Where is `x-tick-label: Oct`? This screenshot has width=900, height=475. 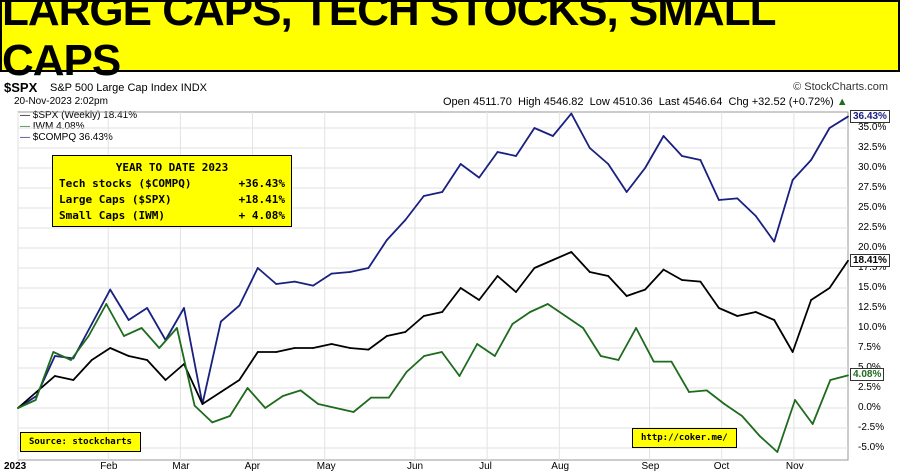 x-tick-label: Oct is located at coordinates (721, 466).